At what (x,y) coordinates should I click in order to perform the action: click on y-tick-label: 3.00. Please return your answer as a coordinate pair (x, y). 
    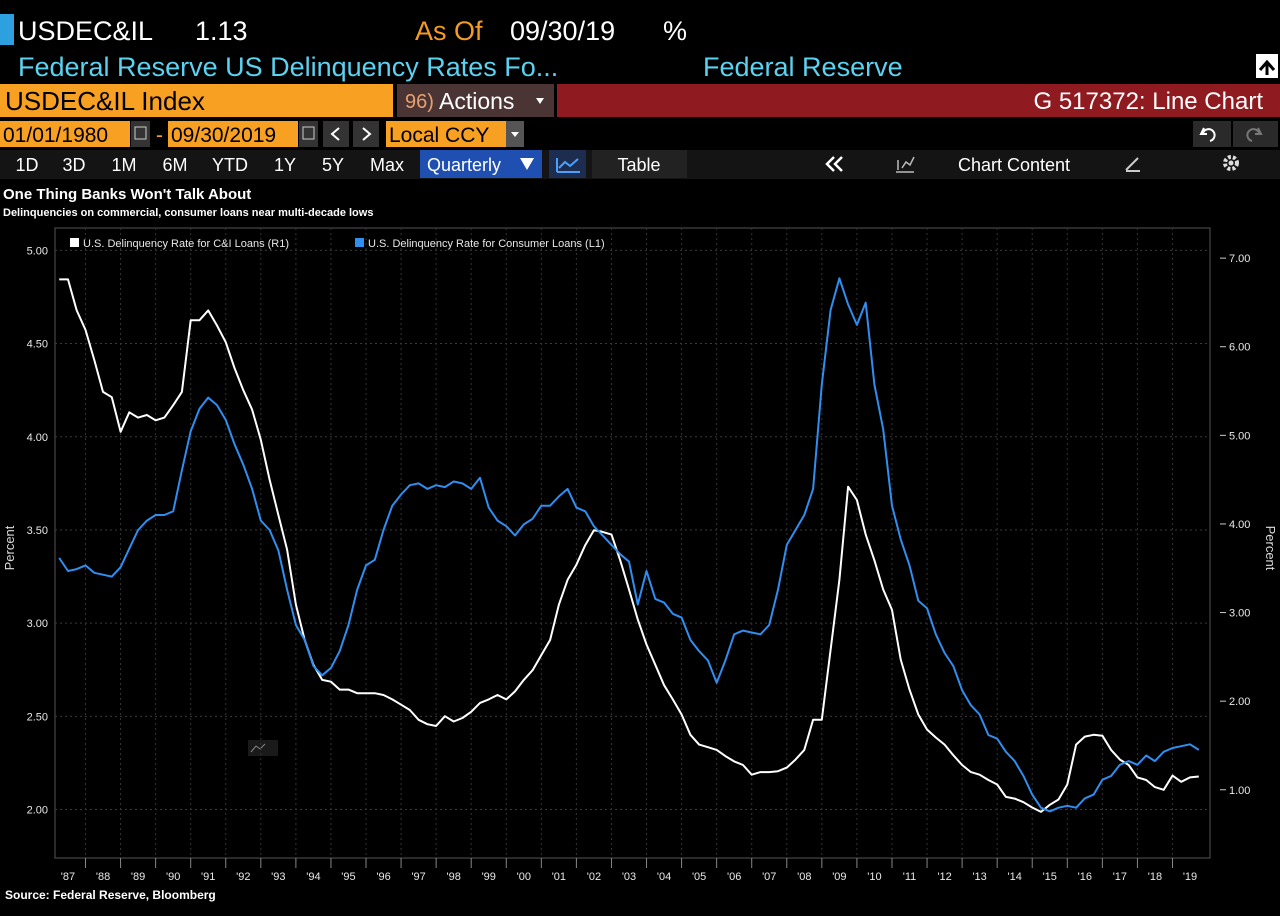
    Looking at the image, I should click on (37, 624).